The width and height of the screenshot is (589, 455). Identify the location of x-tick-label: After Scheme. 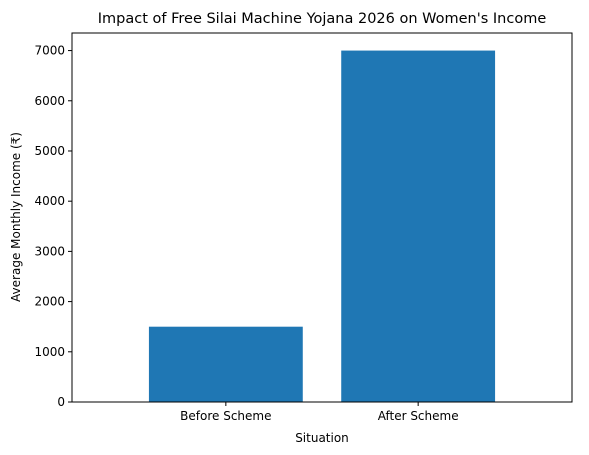
(418, 416).